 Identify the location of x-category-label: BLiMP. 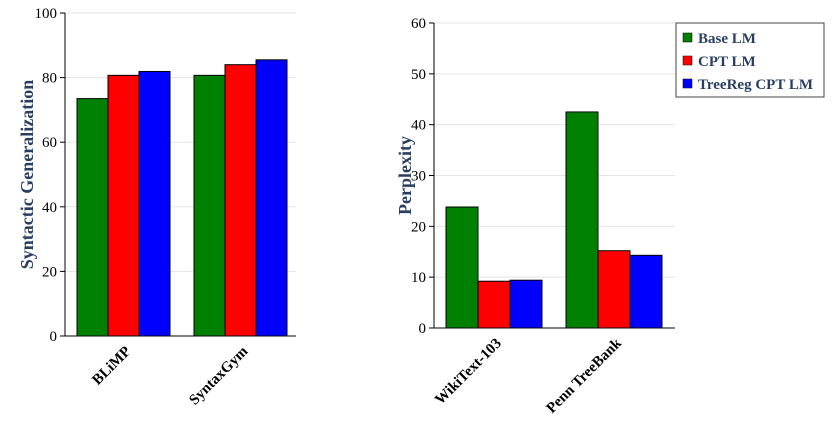
(111, 366).